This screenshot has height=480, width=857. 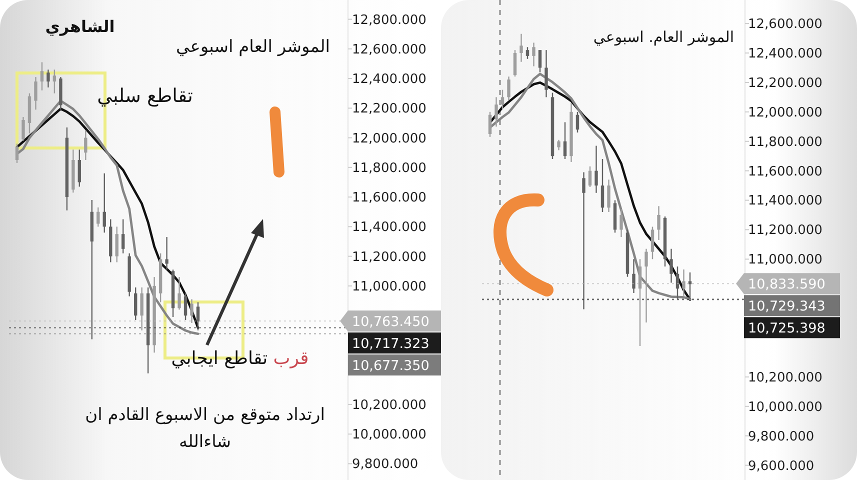 I want to click on price-tag: 10,729.343, so click(x=792, y=305).